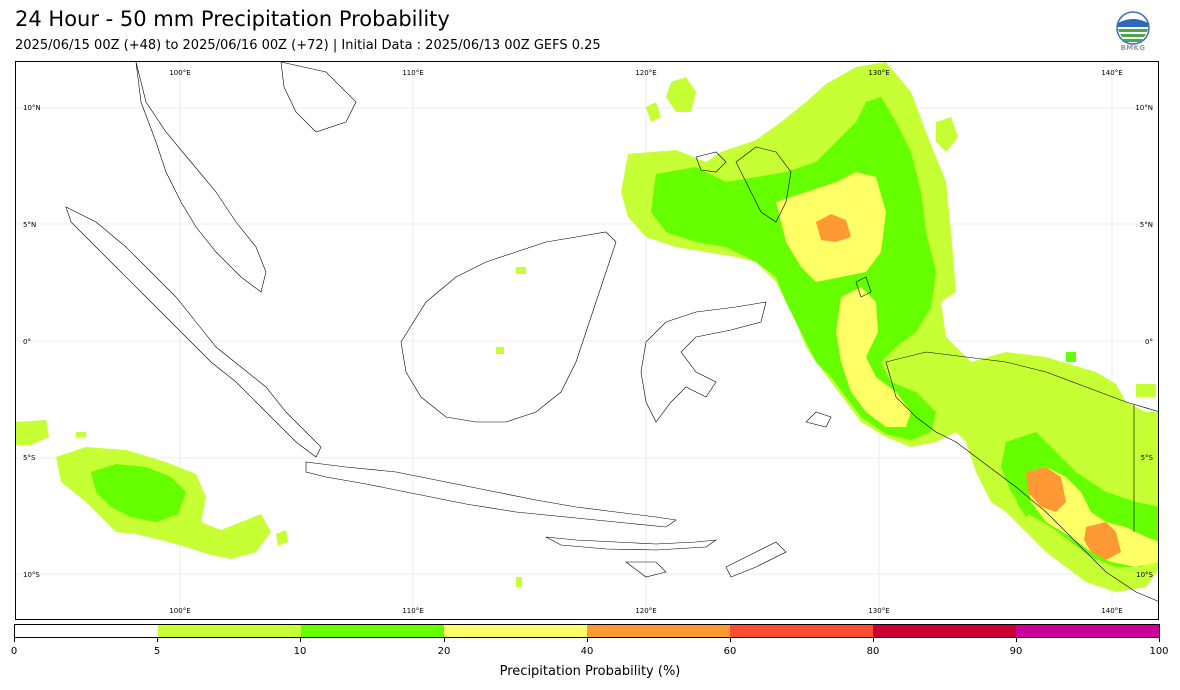 The height and width of the screenshot is (690, 1180). I want to click on lat-label-5s-left: 5°S, so click(29, 458).